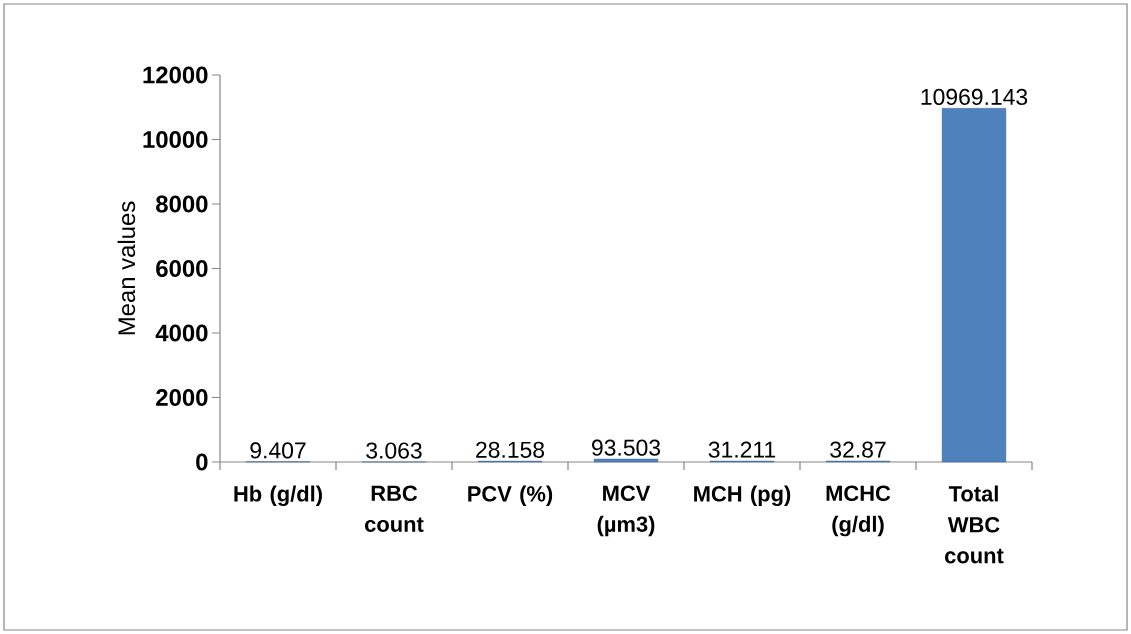 The height and width of the screenshot is (634, 1131). I want to click on y-tick-label: 2000, so click(182, 397).